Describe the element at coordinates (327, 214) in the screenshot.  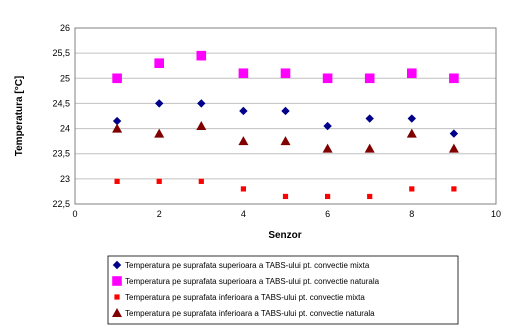
I see `x-tick-label: 6` at that location.